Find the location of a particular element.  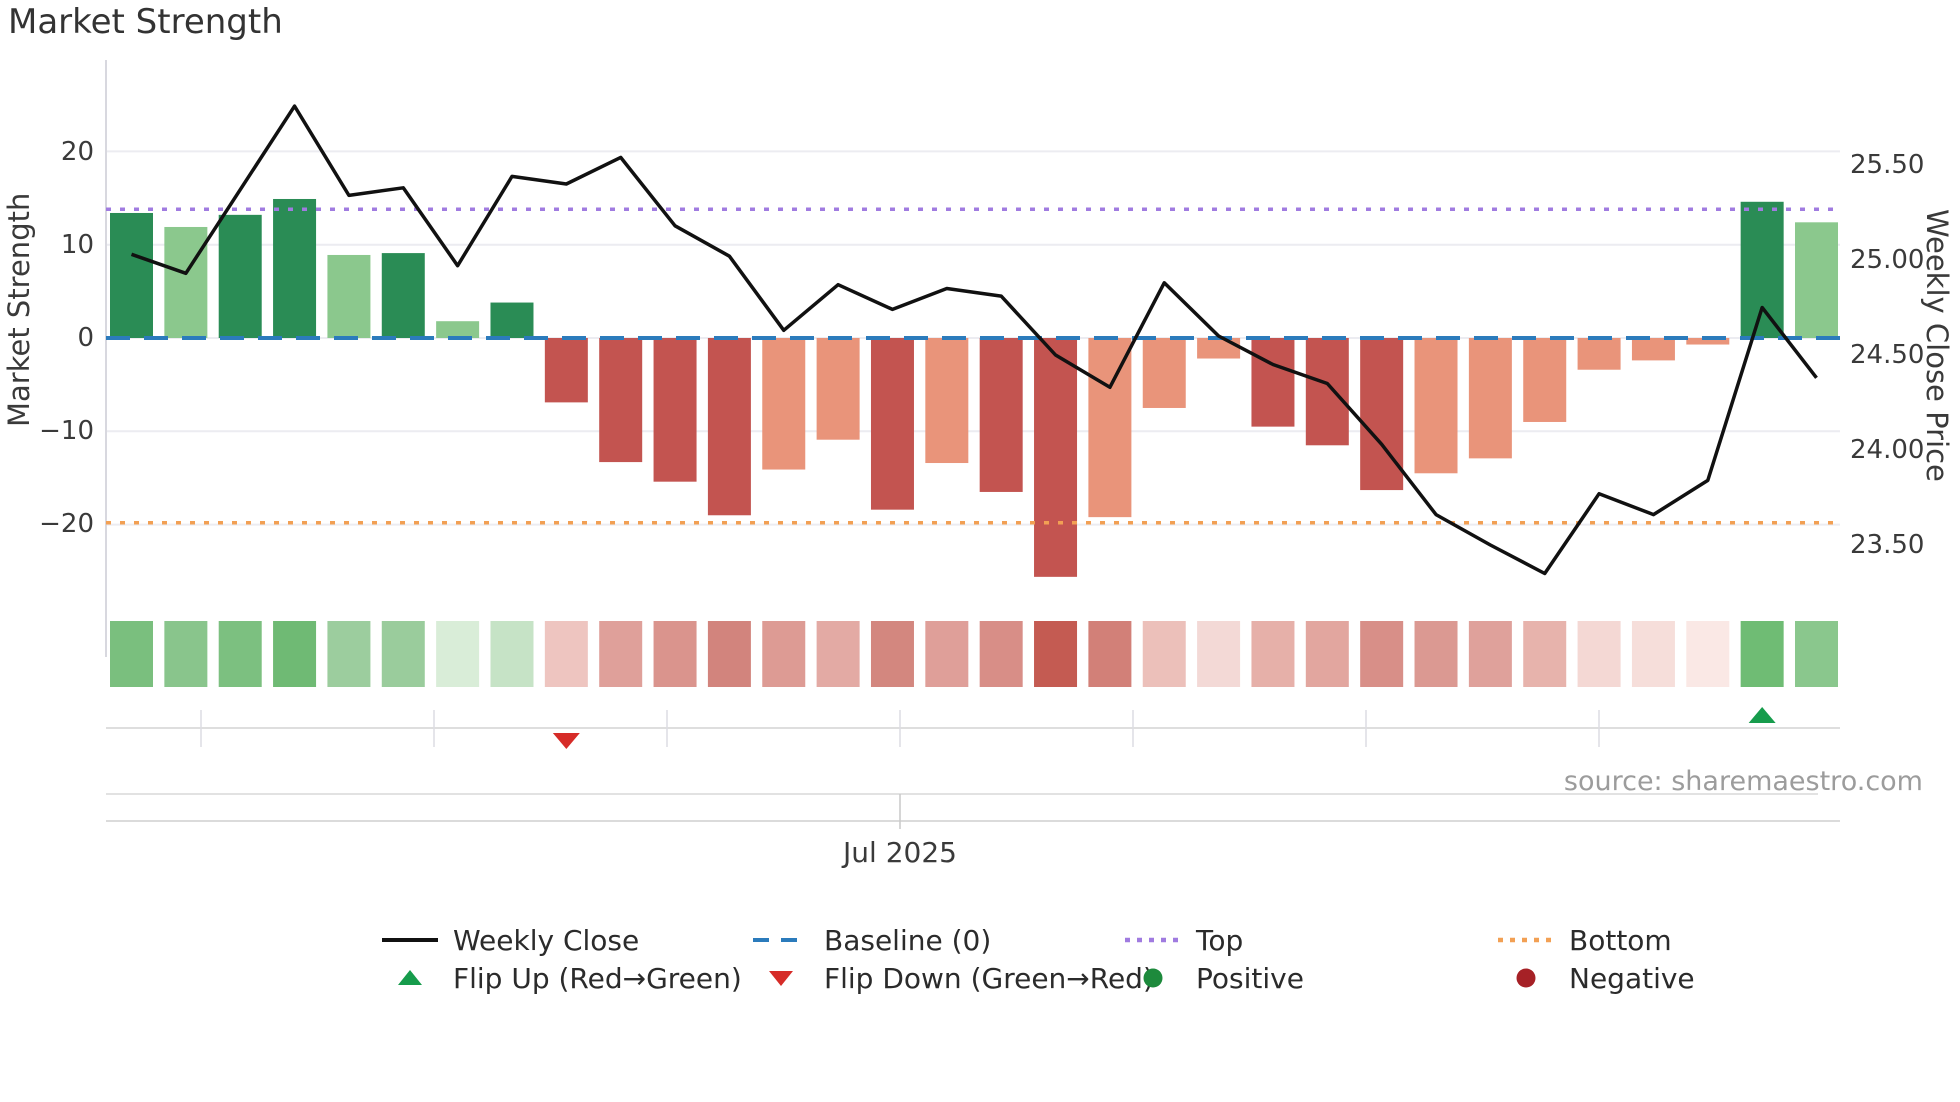

legend-item-positive: Positive is located at coordinates (1213, 978).